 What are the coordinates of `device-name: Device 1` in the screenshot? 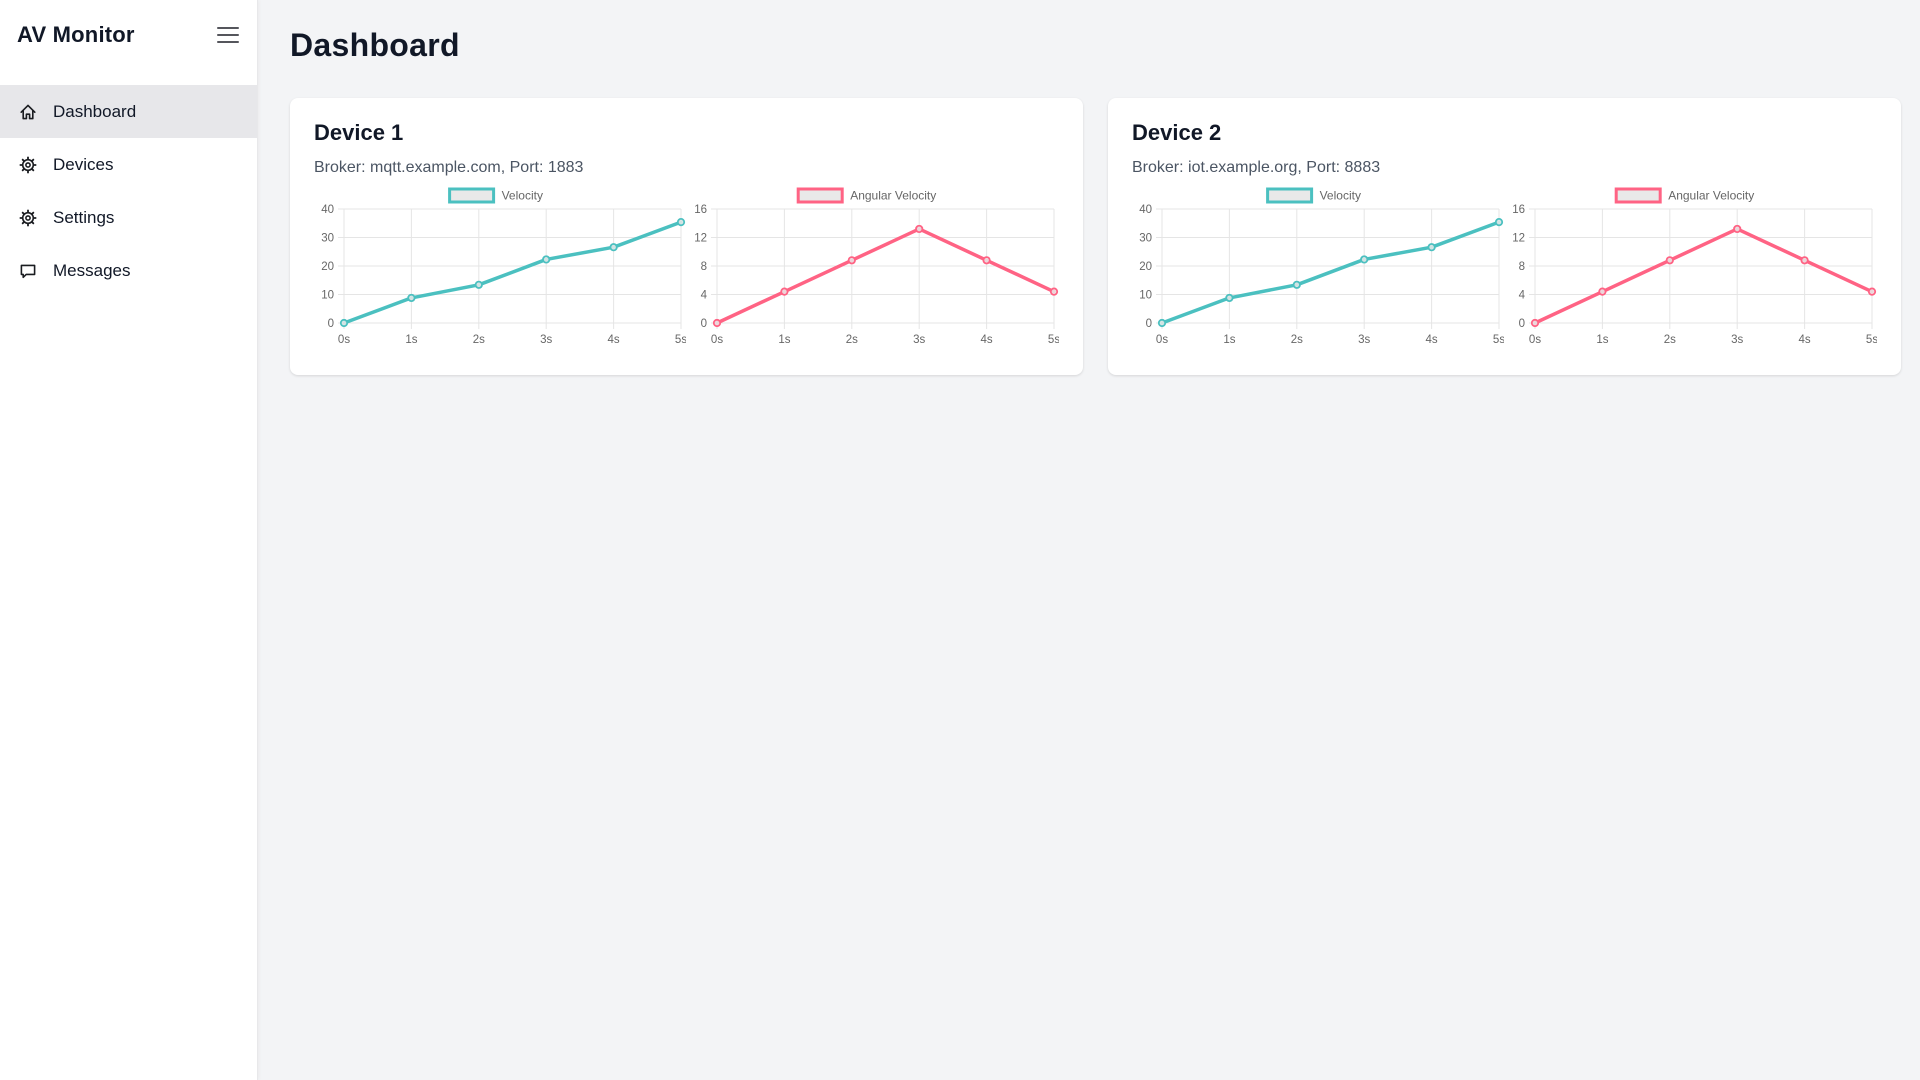 It's located at (359, 133).